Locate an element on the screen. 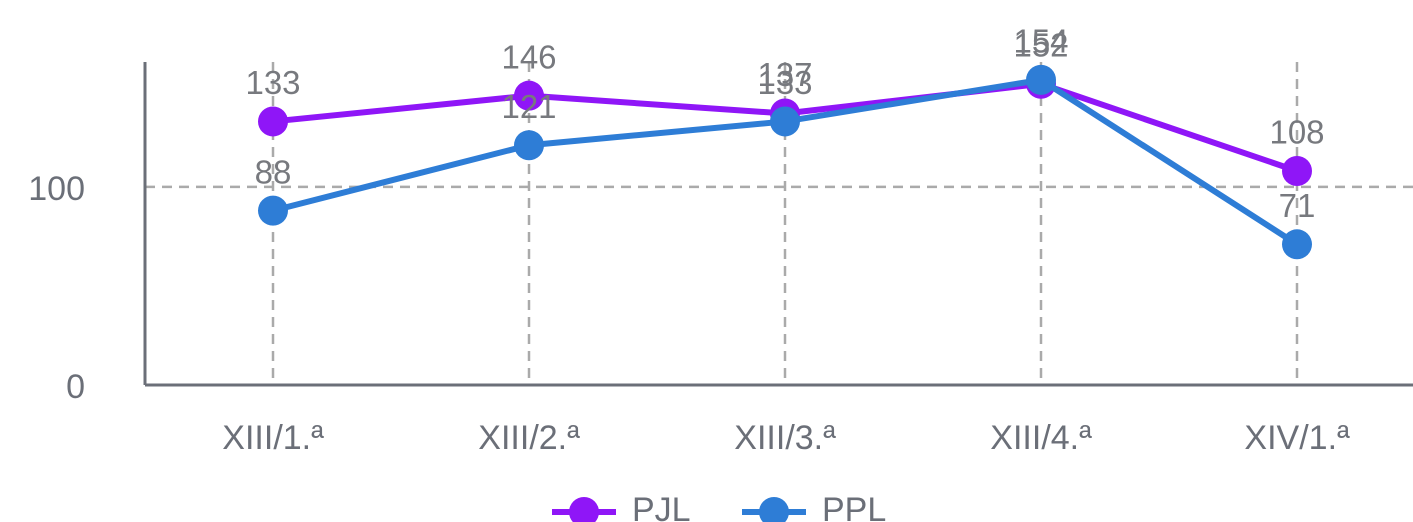 This screenshot has height=522, width=1413. data-label: 152 is located at coordinates (1040, 45).